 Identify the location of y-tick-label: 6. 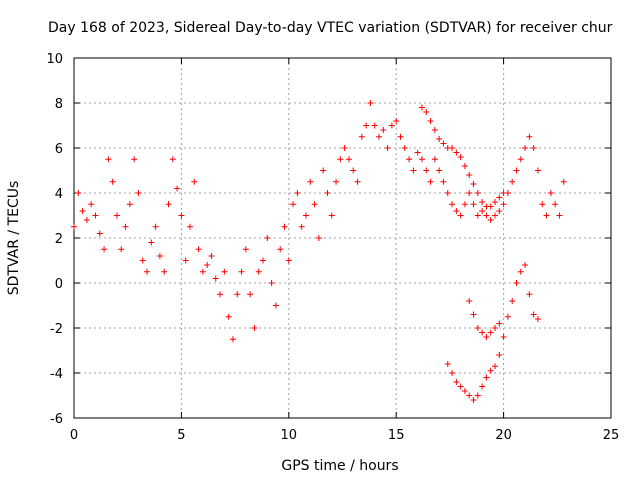
(59, 149).